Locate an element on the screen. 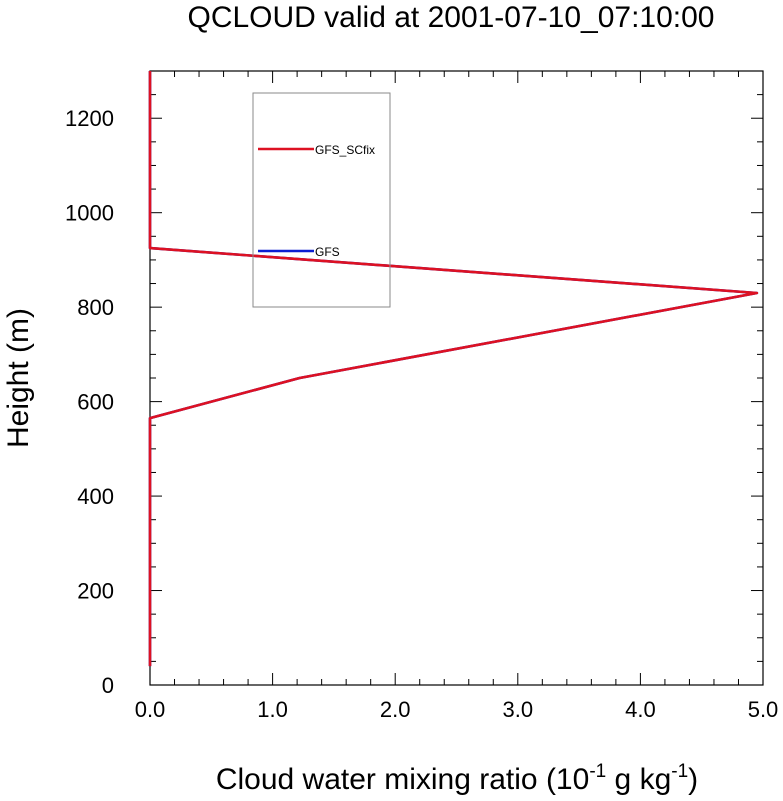 The height and width of the screenshot is (801, 783). x-axis-label-exponent-1: -1 is located at coordinates (597, 771).